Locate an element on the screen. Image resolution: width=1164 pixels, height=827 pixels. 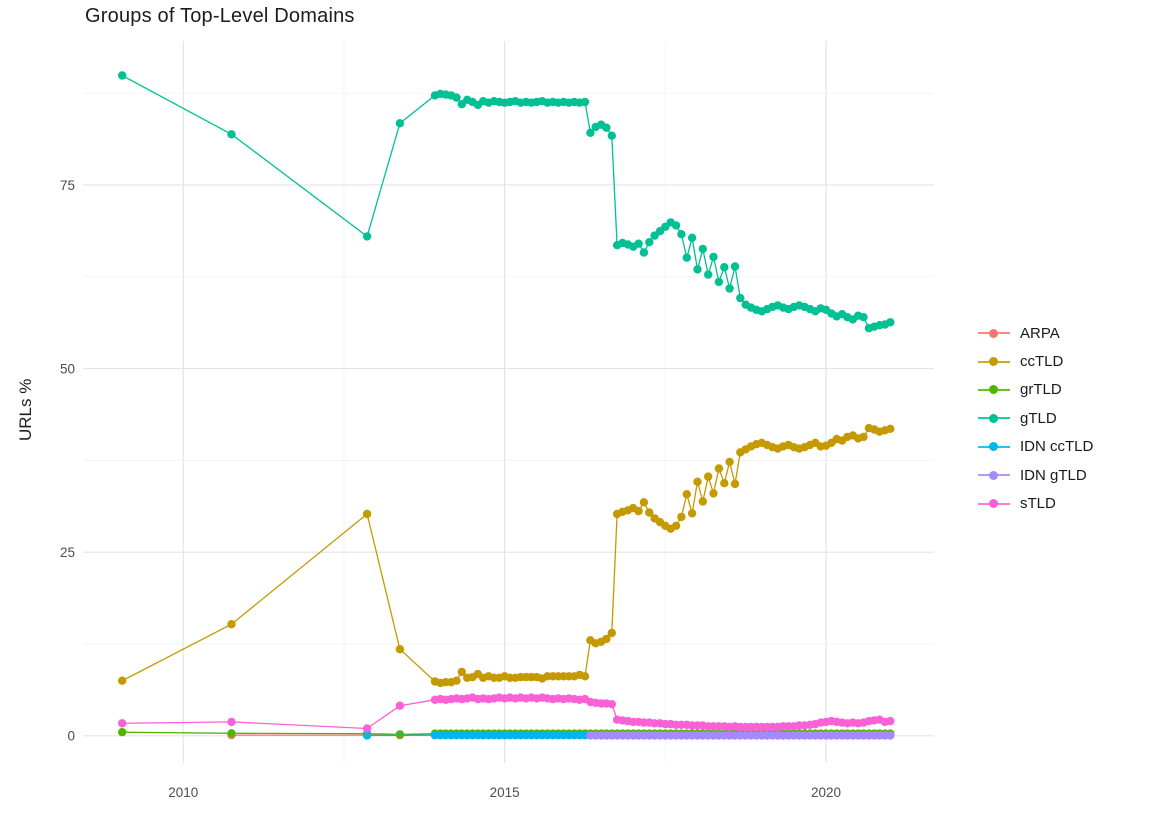
data-point-idn-cctld is located at coordinates (367, 735).